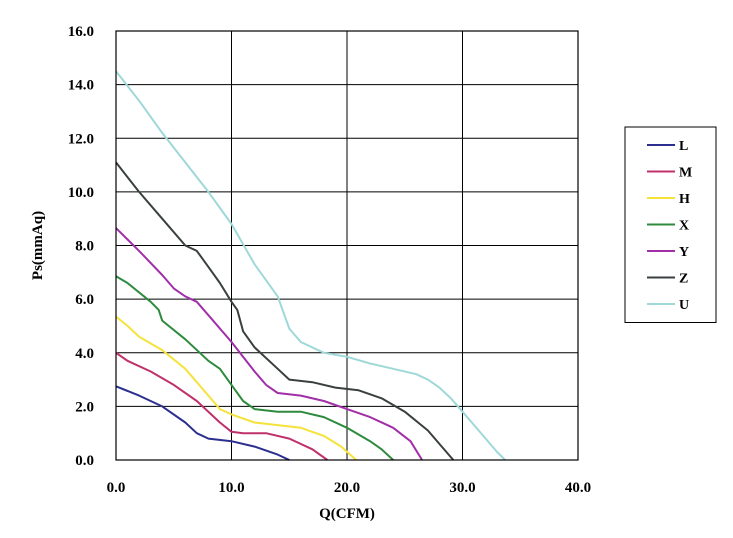 The height and width of the screenshot is (538, 733). What do you see at coordinates (116, 488) in the screenshot?
I see `x-tick-label: 0.0` at bounding box center [116, 488].